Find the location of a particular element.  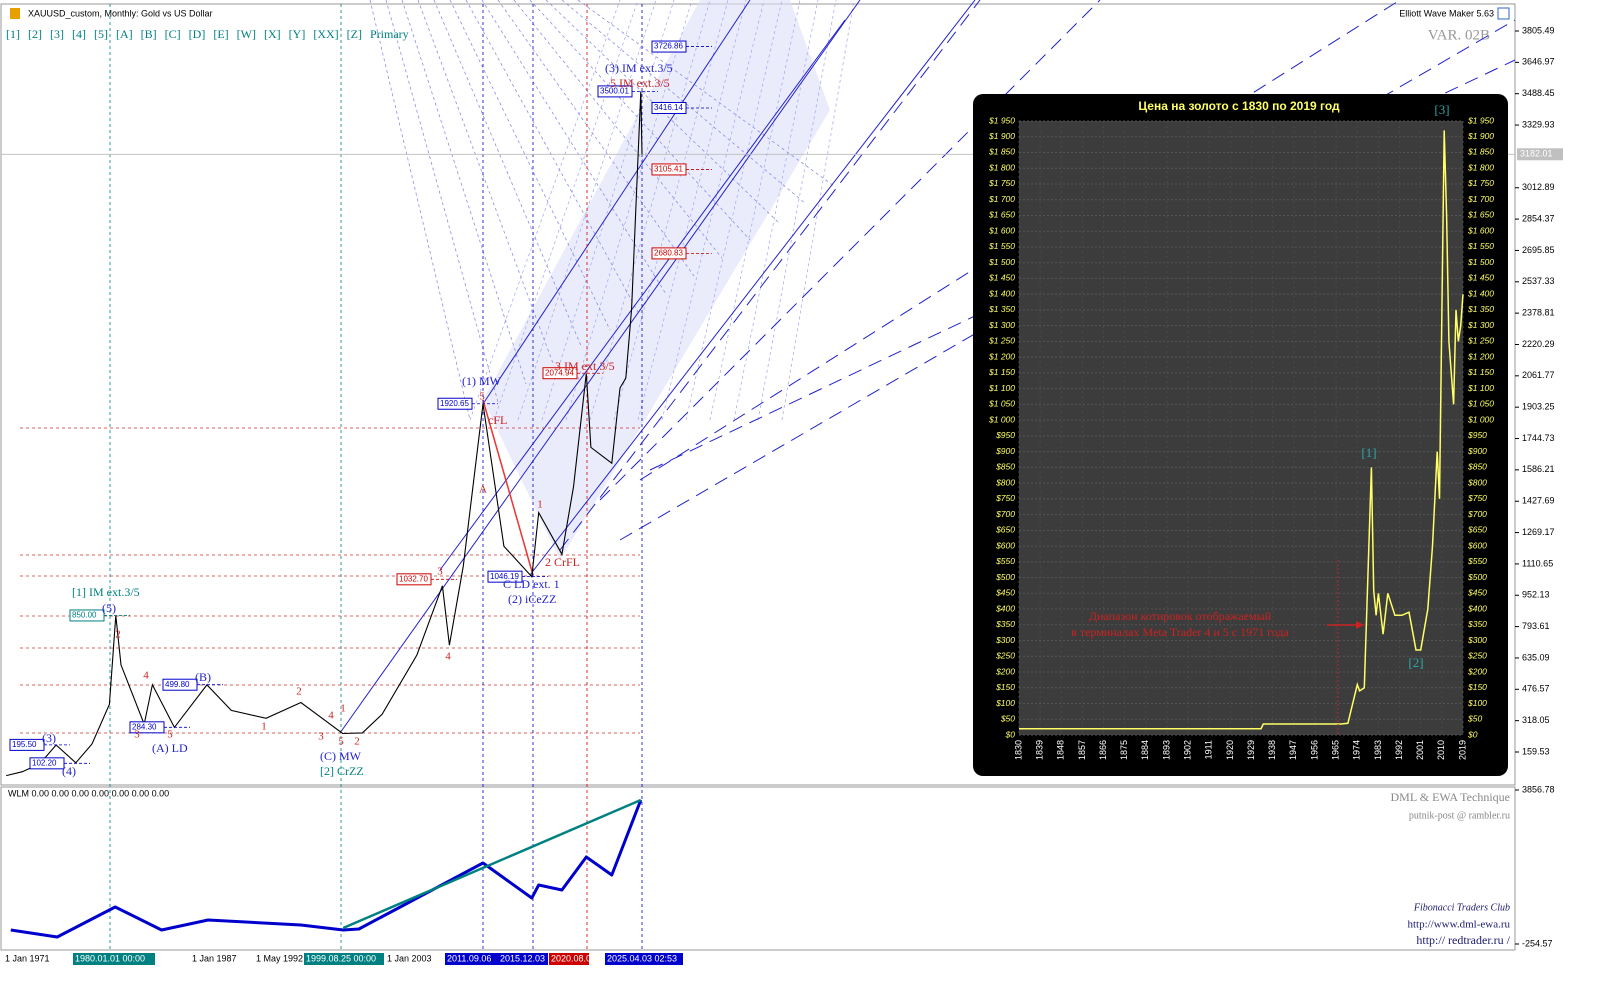

inset-x-label: 1884 is located at coordinates (1145, 750).